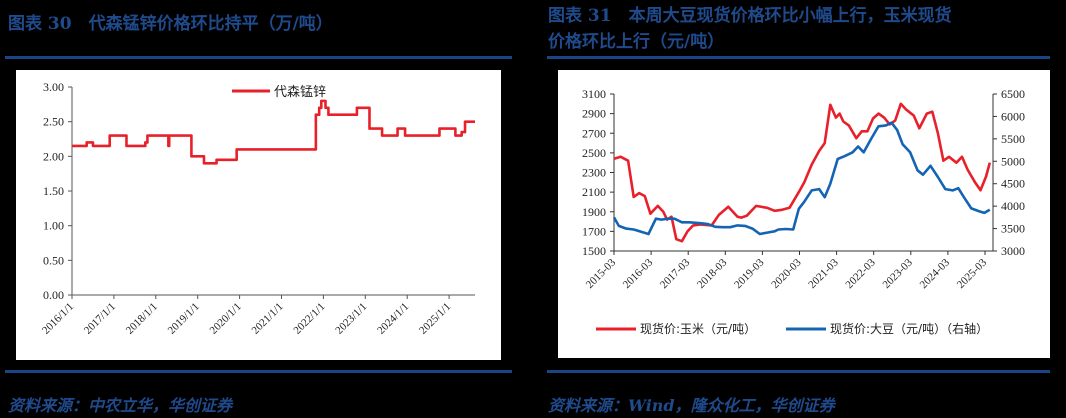  What do you see at coordinates (53, 191) in the screenshot?
I see `left-y-tick-label: 1.50` at bounding box center [53, 191].